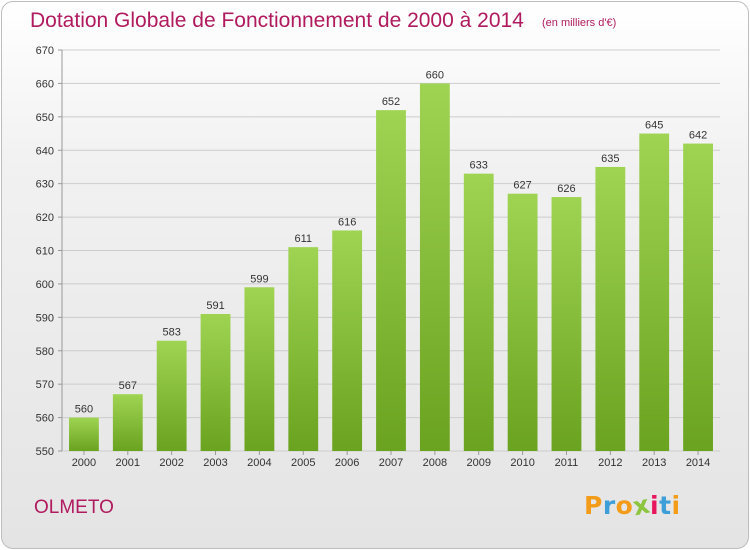  I want to click on x-tick-label: 2007, so click(391, 463).